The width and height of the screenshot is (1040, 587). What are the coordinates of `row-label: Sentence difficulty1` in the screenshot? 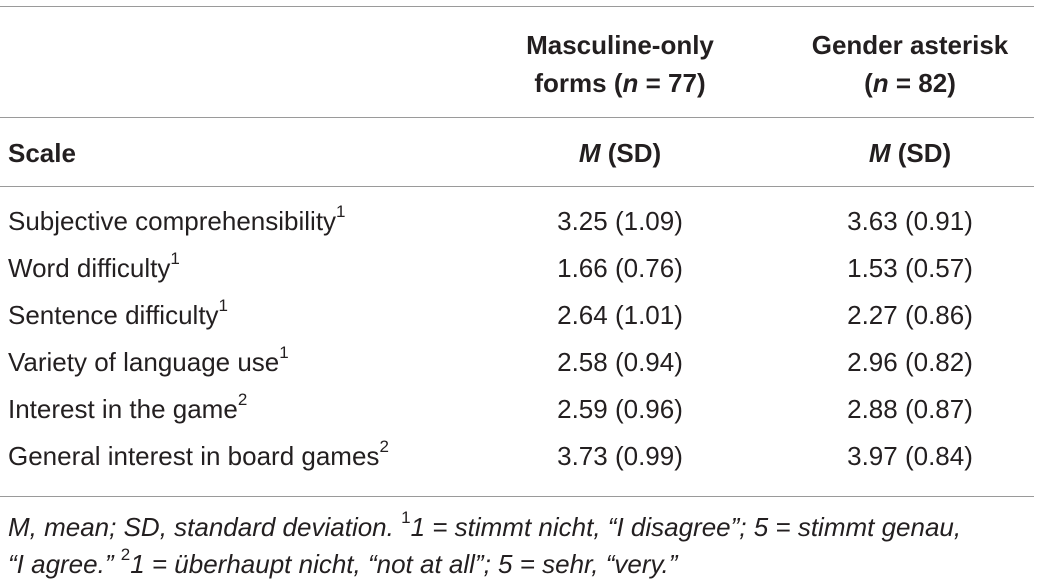 It's located at (118, 315).